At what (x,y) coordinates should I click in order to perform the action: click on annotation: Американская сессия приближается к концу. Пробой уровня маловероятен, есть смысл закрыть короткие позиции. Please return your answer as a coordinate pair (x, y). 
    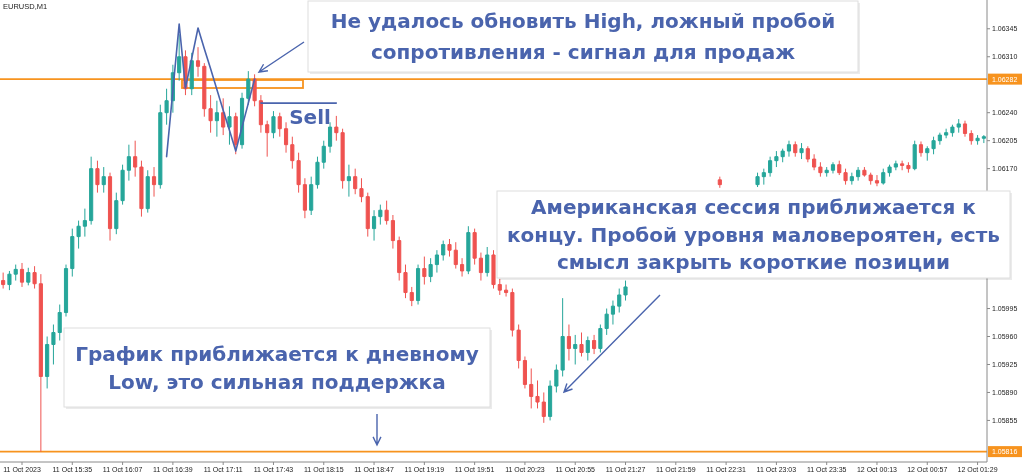
    Looking at the image, I should click on (753, 234).